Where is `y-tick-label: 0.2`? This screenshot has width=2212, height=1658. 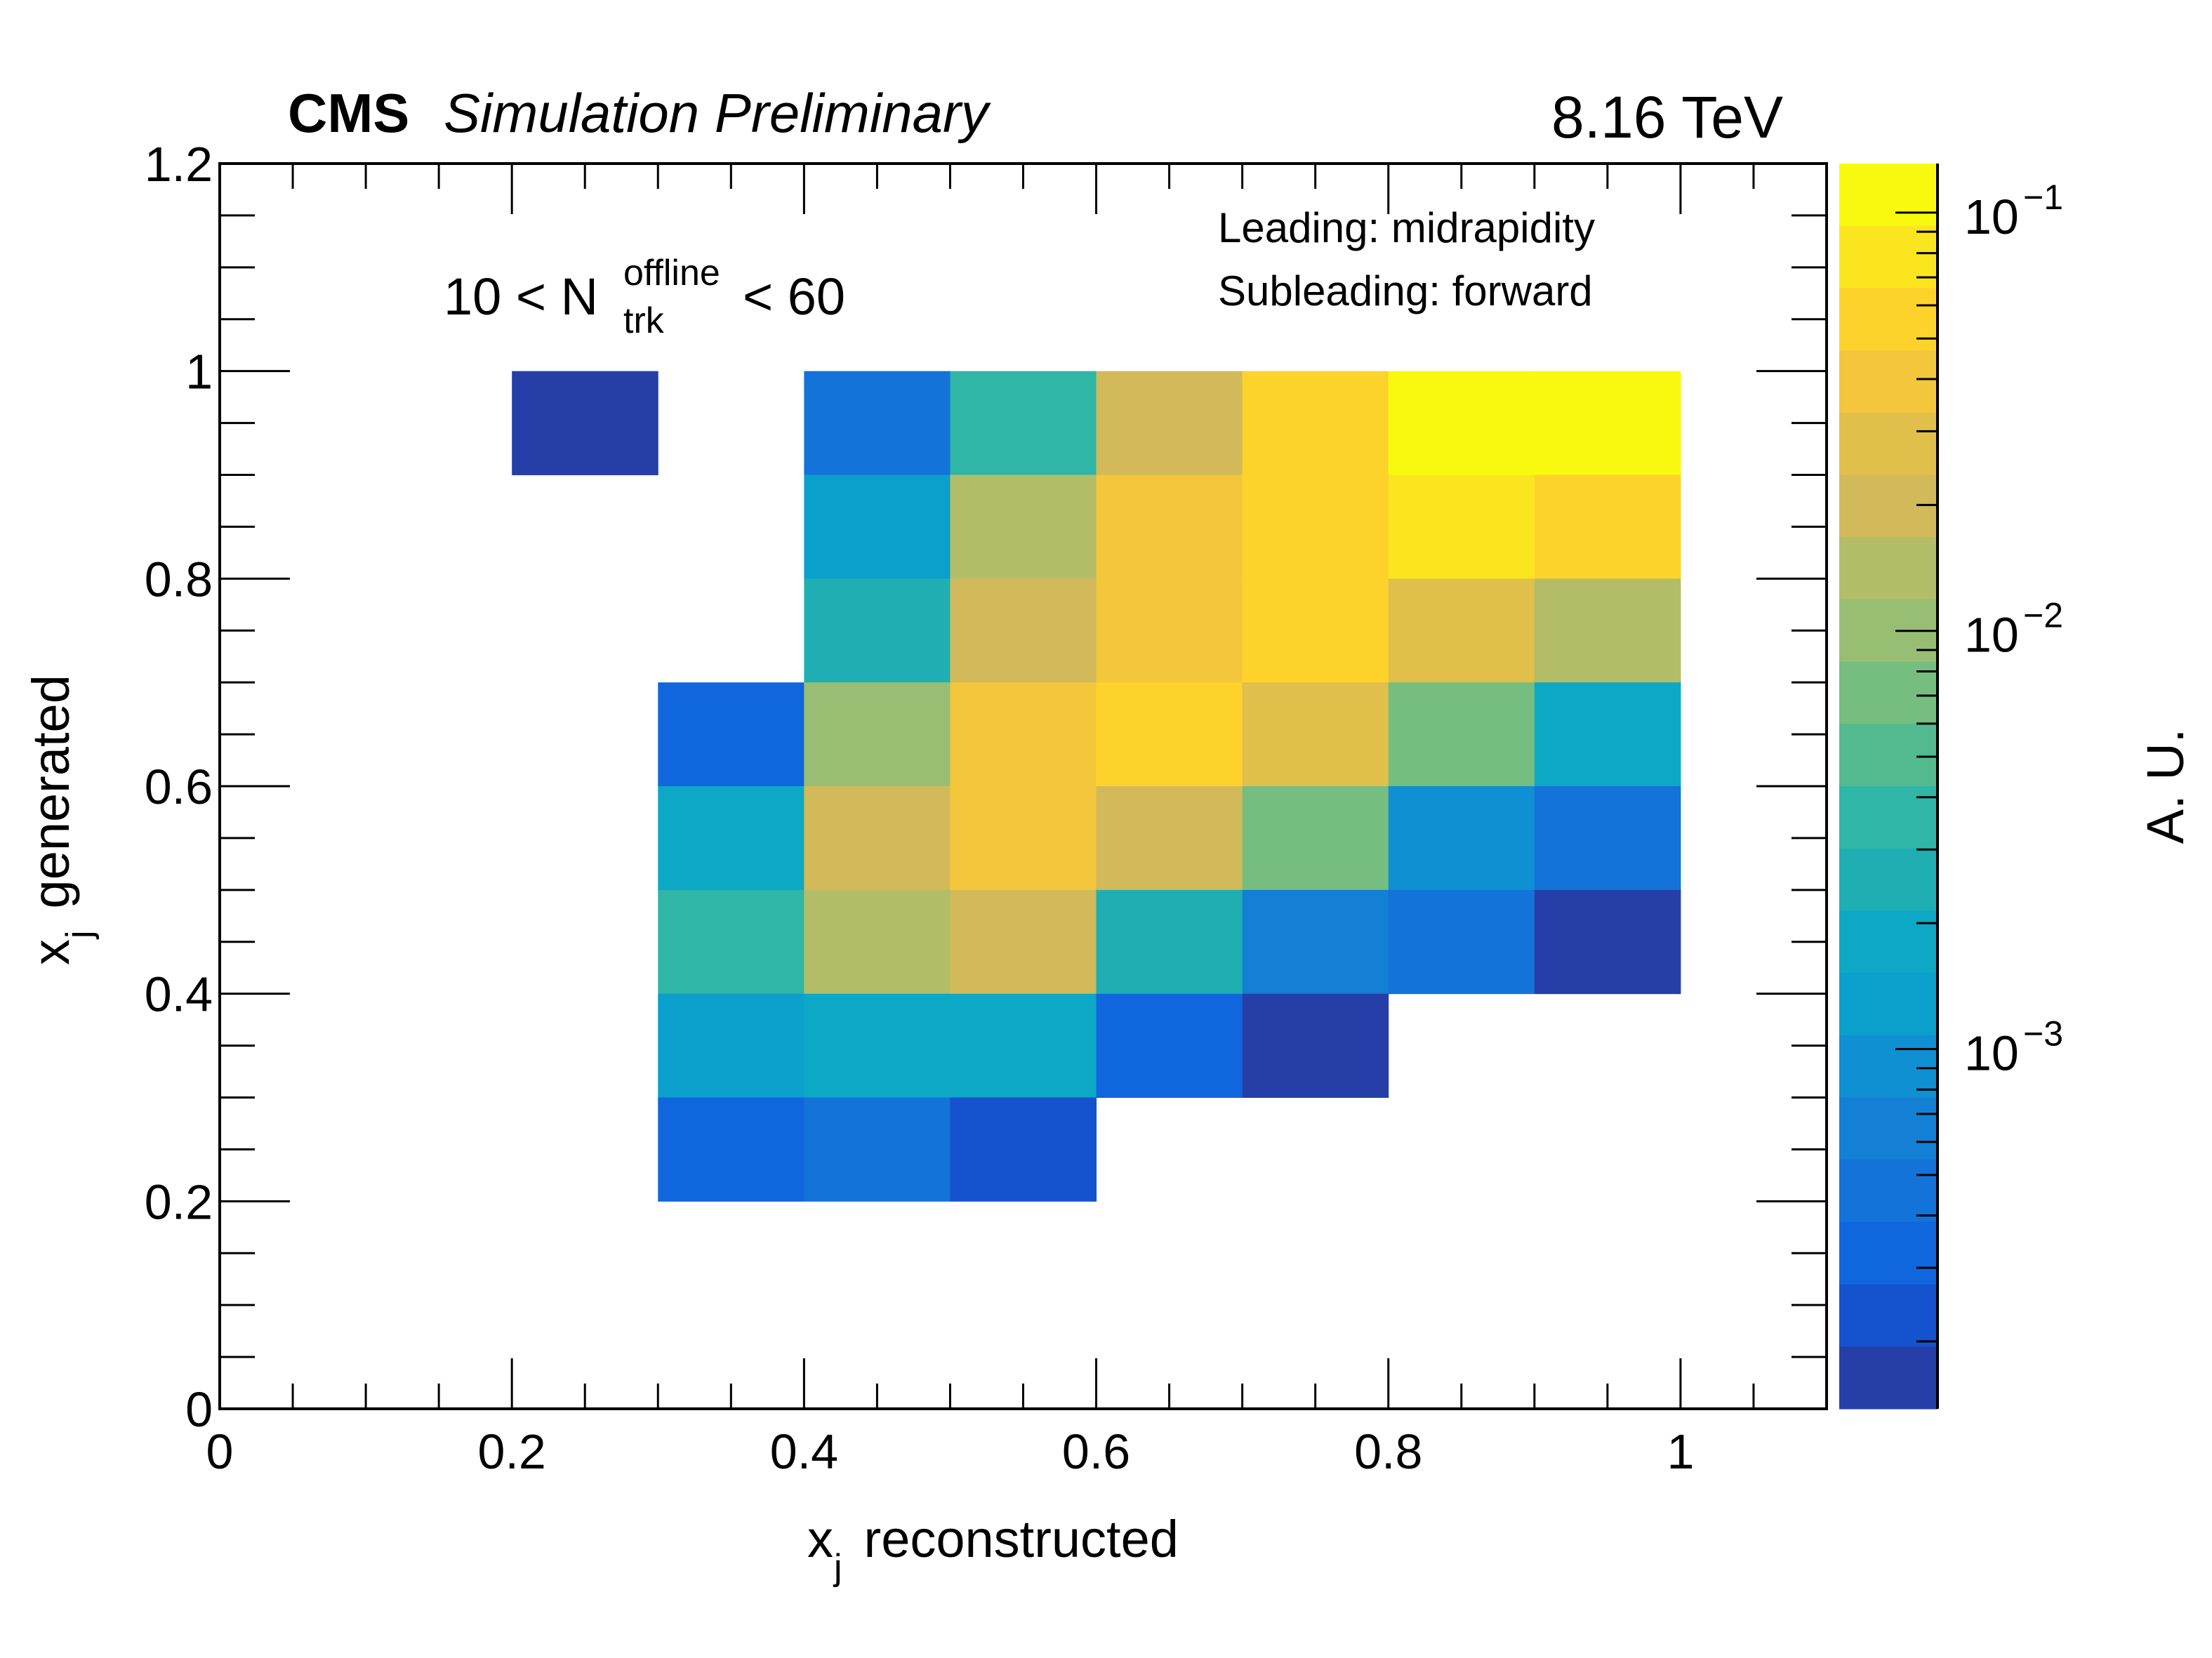
y-tick-label: 0.2 is located at coordinates (179, 1201).